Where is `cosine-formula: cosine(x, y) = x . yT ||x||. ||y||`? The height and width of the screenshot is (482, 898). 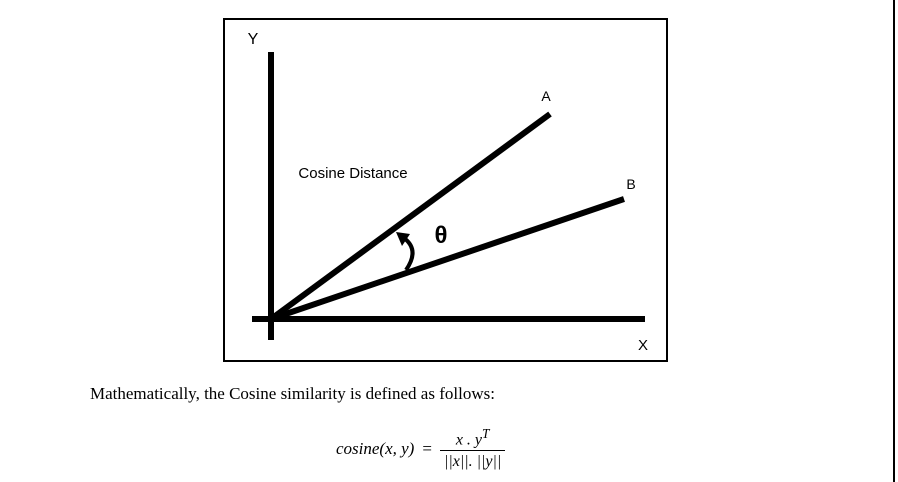
cosine-formula: cosine(x, y) = x . yT ||x||. ||y|| is located at coordinates (421, 448).